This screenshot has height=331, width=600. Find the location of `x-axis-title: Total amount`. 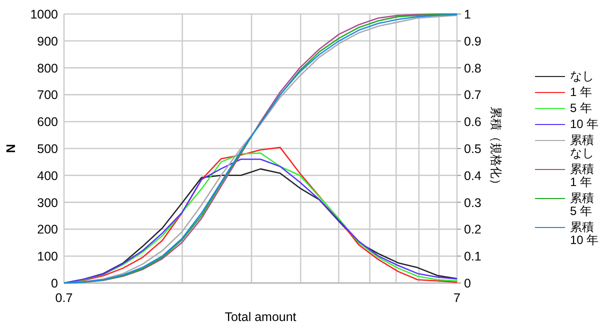

x-axis-title: Total amount is located at coordinates (260, 317).